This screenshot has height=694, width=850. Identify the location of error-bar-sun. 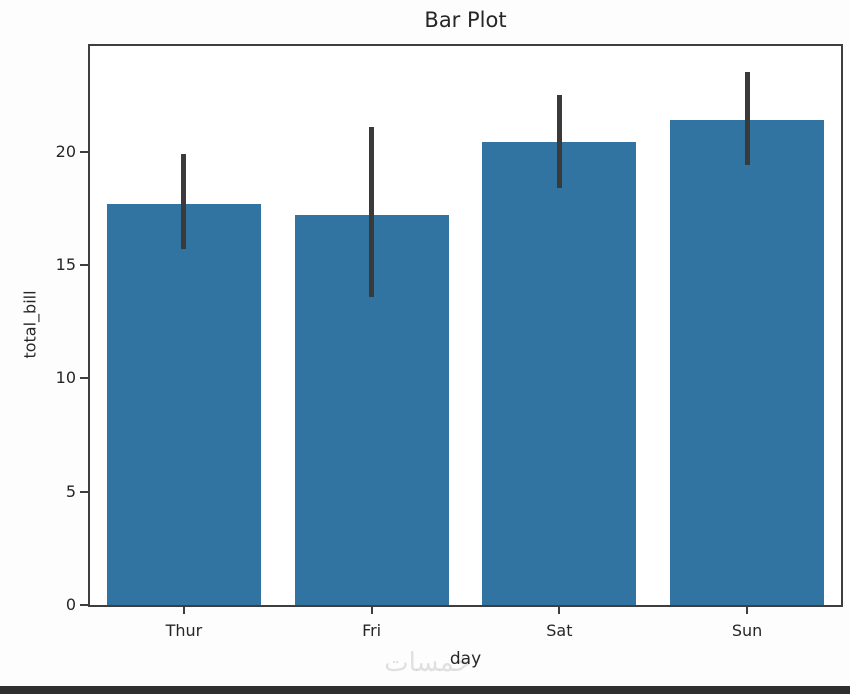
(747, 119).